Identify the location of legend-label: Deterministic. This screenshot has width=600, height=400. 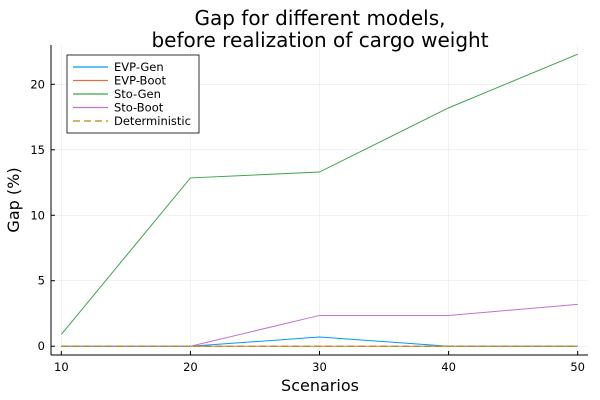
(152, 121).